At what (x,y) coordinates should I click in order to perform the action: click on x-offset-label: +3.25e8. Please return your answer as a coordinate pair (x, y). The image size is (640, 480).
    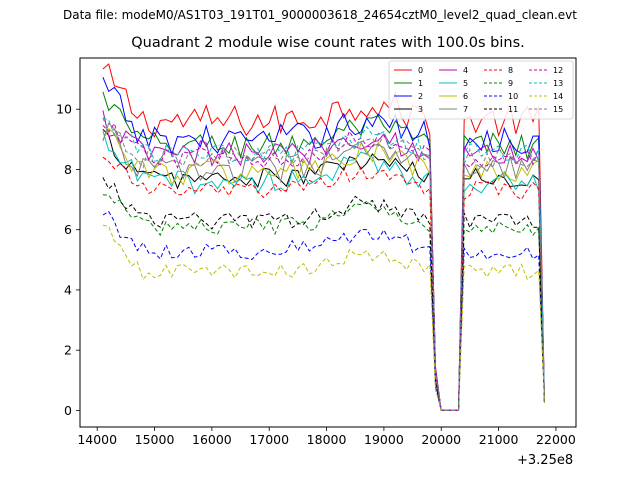
    Looking at the image, I should click on (545, 460).